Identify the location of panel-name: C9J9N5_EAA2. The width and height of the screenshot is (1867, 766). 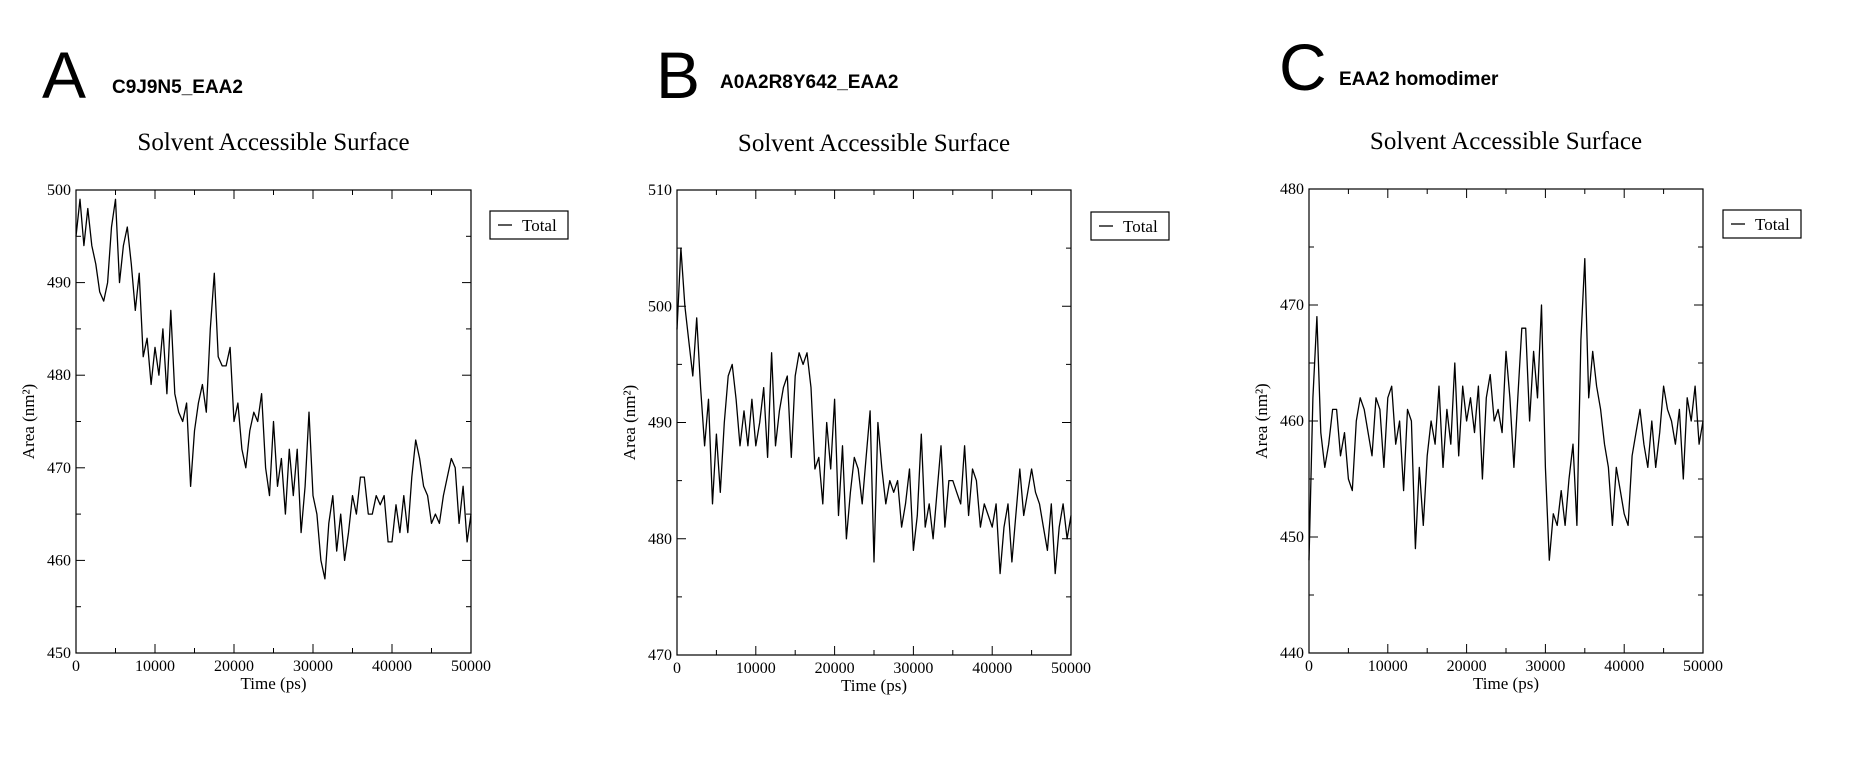
(177, 87).